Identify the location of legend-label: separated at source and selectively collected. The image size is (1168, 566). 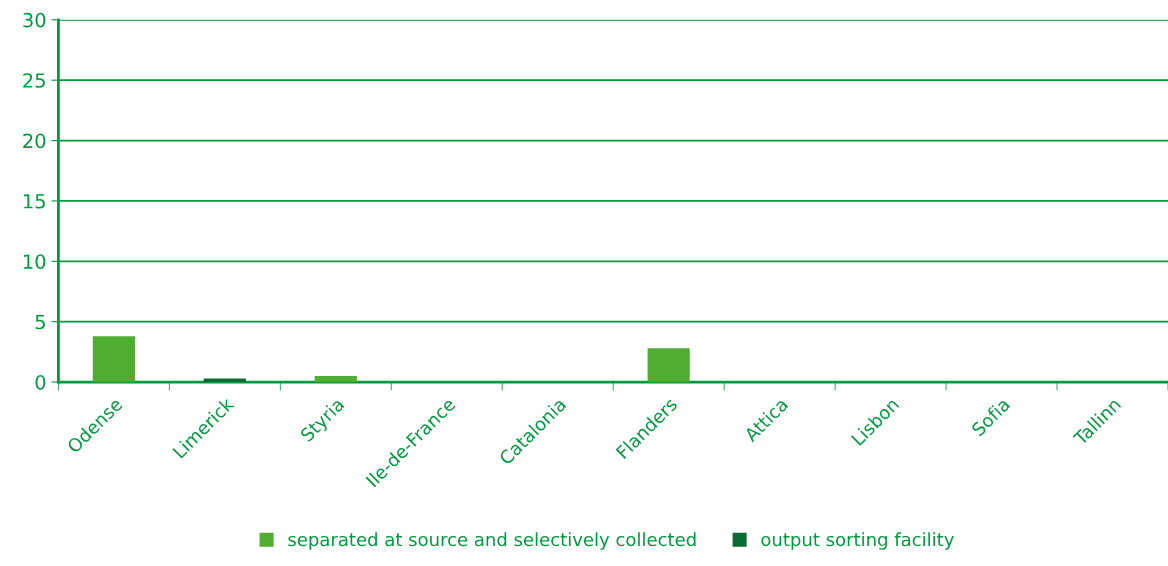
(492, 541).